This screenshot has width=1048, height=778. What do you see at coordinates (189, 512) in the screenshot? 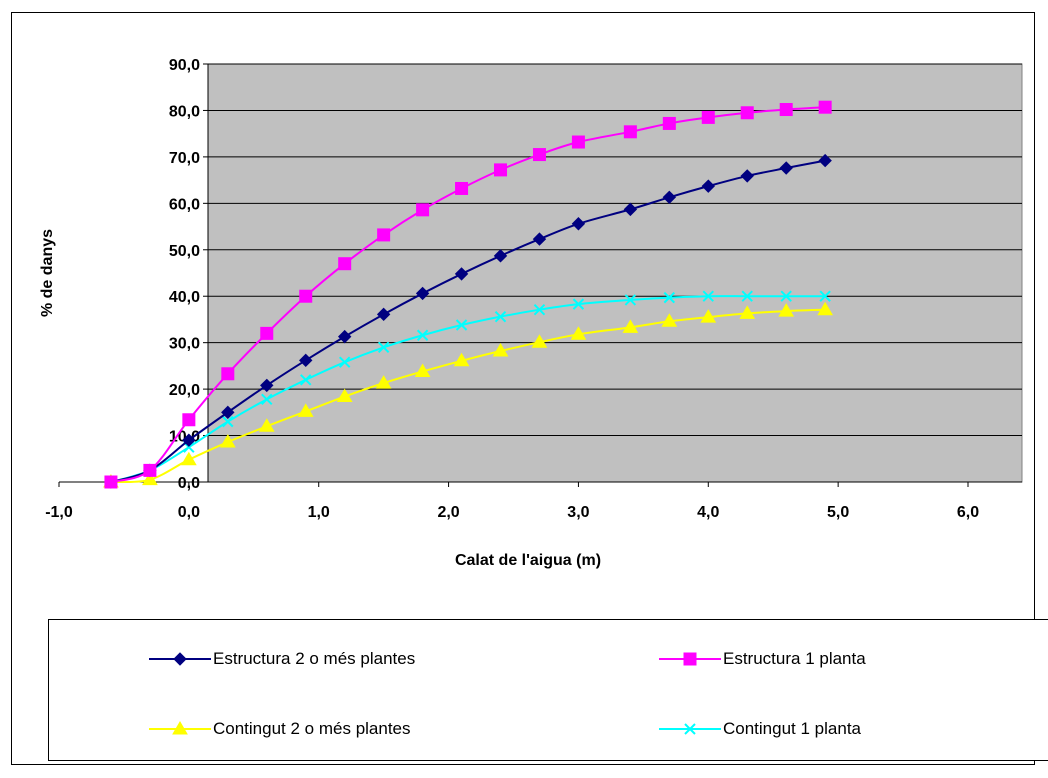
I see `x-tick-label: 0,0` at bounding box center [189, 512].